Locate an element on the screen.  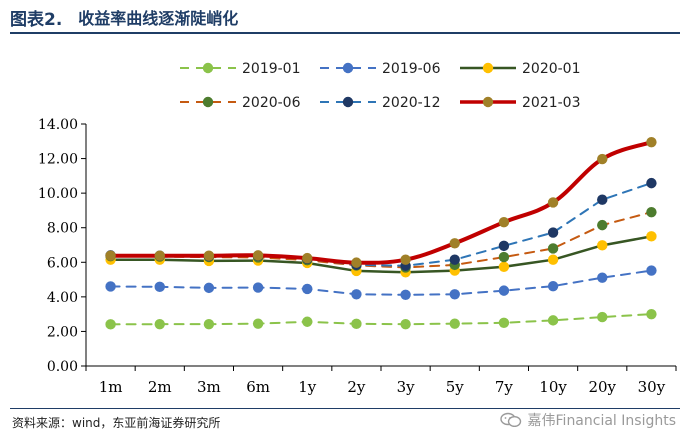
x-tick-label: 6m is located at coordinates (258, 387).